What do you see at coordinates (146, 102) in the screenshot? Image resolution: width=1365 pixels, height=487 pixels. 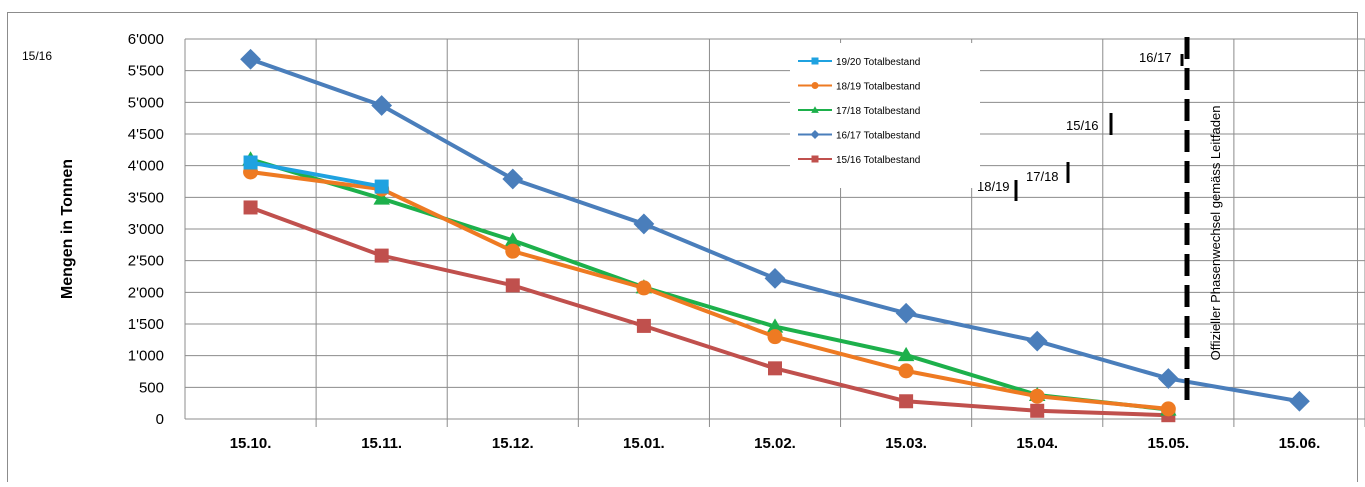 I see `y-tick-label: 5'000` at bounding box center [146, 102].